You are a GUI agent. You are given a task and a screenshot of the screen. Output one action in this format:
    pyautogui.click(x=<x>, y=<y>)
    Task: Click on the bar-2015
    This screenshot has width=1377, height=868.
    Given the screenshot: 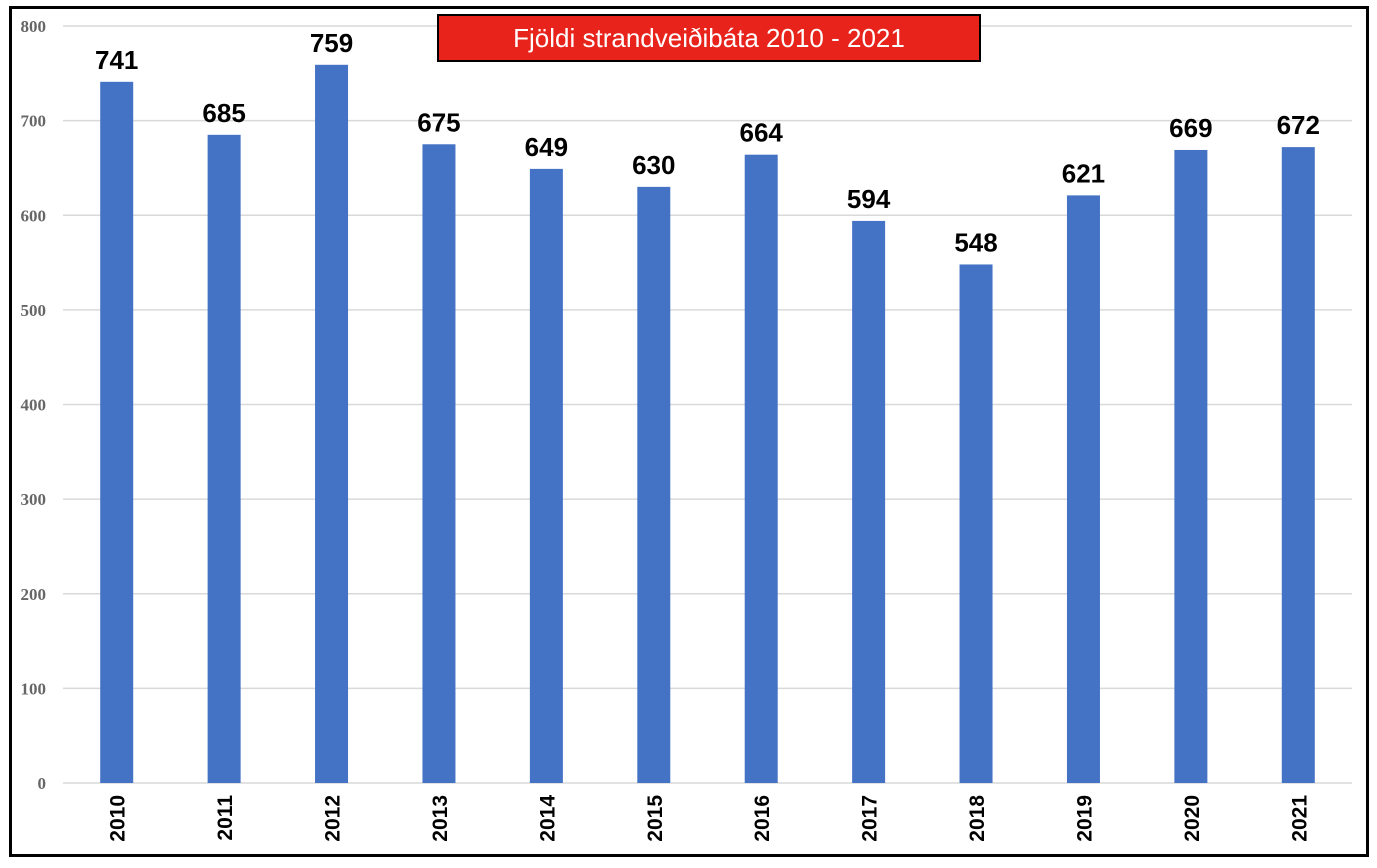 What is the action you would take?
    pyautogui.click(x=654, y=485)
    